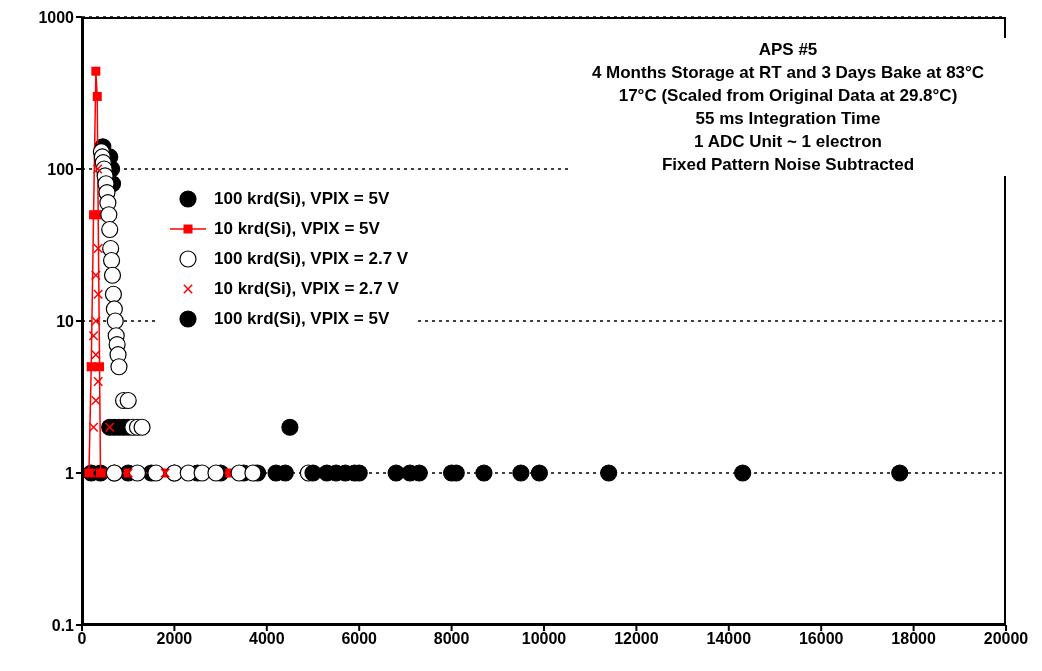 Image resolution: width=1042 pixels, height=671 pixels. What do you see at coordinates (636, 639) in the screenshot?
I see `x-tick-label: 12000` at bounding box center [636, 639].